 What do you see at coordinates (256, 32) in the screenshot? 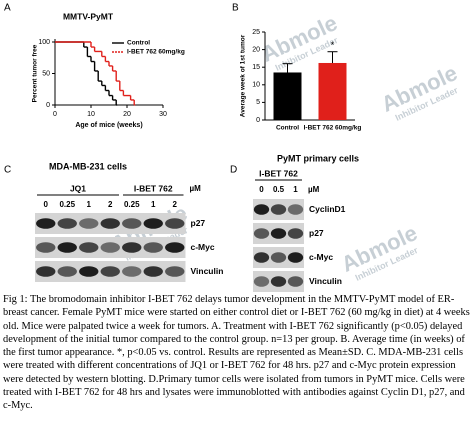
I see `y-tick-label: 25` at bounding box center [256, 32].